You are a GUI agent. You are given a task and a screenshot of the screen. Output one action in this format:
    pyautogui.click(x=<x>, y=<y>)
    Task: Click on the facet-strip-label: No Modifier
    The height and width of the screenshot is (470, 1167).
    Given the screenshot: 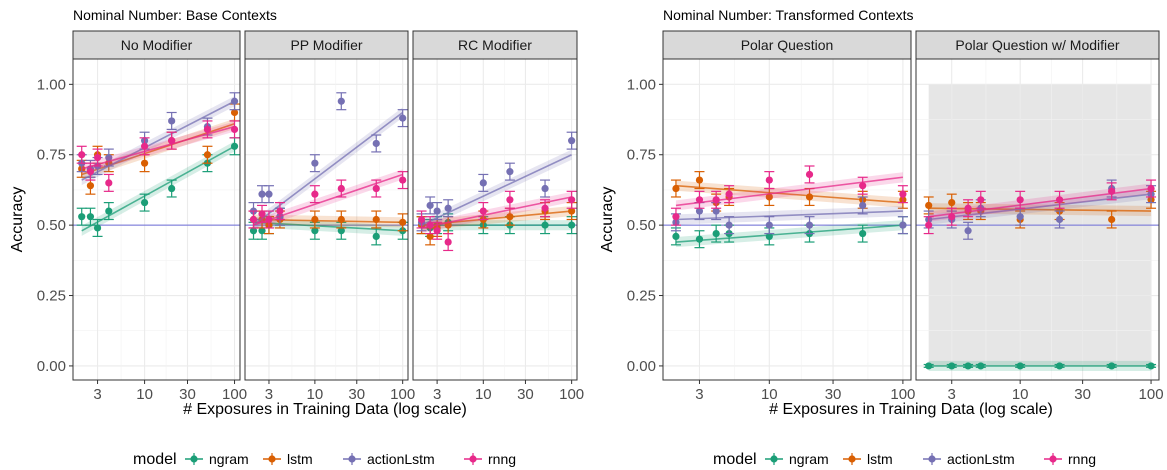 What is the action you would take?
    pyautogui.click(x=157, y=45)
    